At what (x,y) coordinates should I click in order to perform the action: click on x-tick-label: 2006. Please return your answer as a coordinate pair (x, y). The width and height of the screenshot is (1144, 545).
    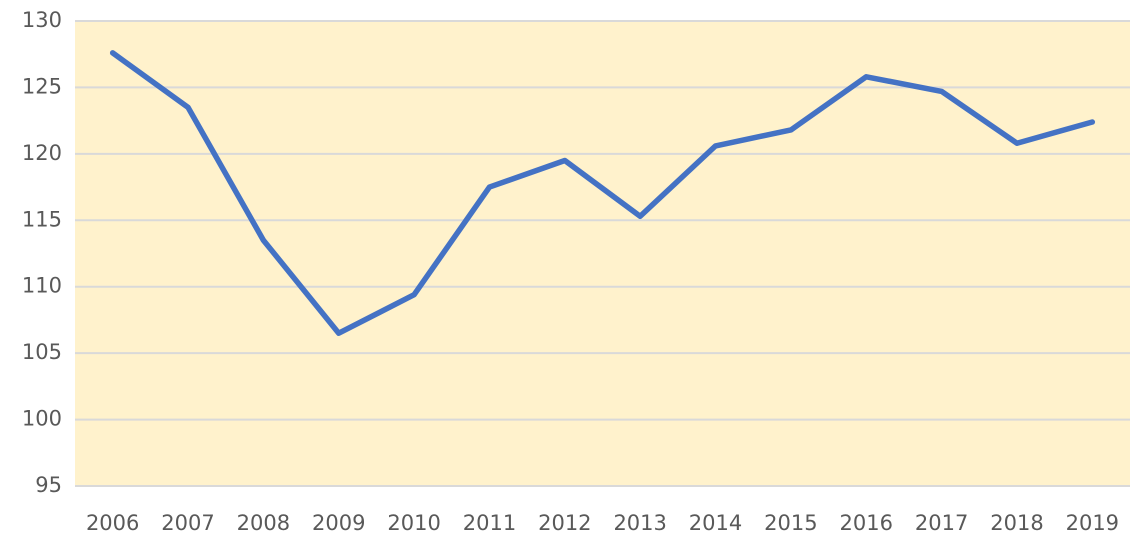
    Looking at the image, I should click on (112, 523).